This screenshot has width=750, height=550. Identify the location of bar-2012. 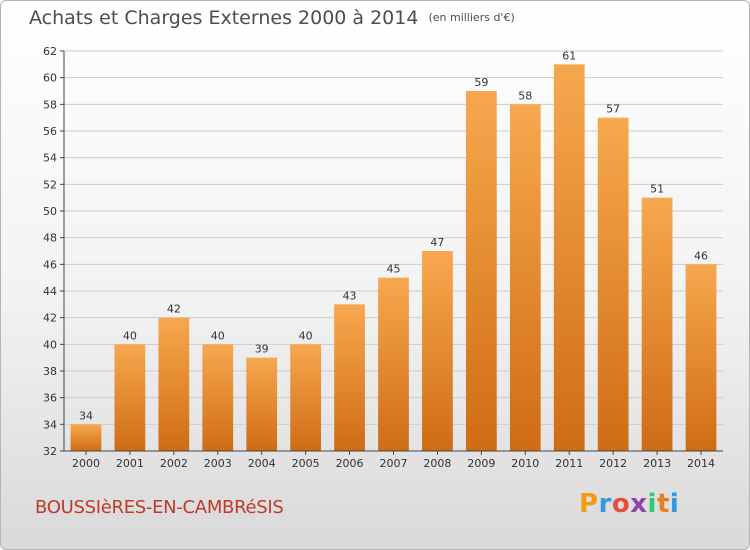
(613, 284).